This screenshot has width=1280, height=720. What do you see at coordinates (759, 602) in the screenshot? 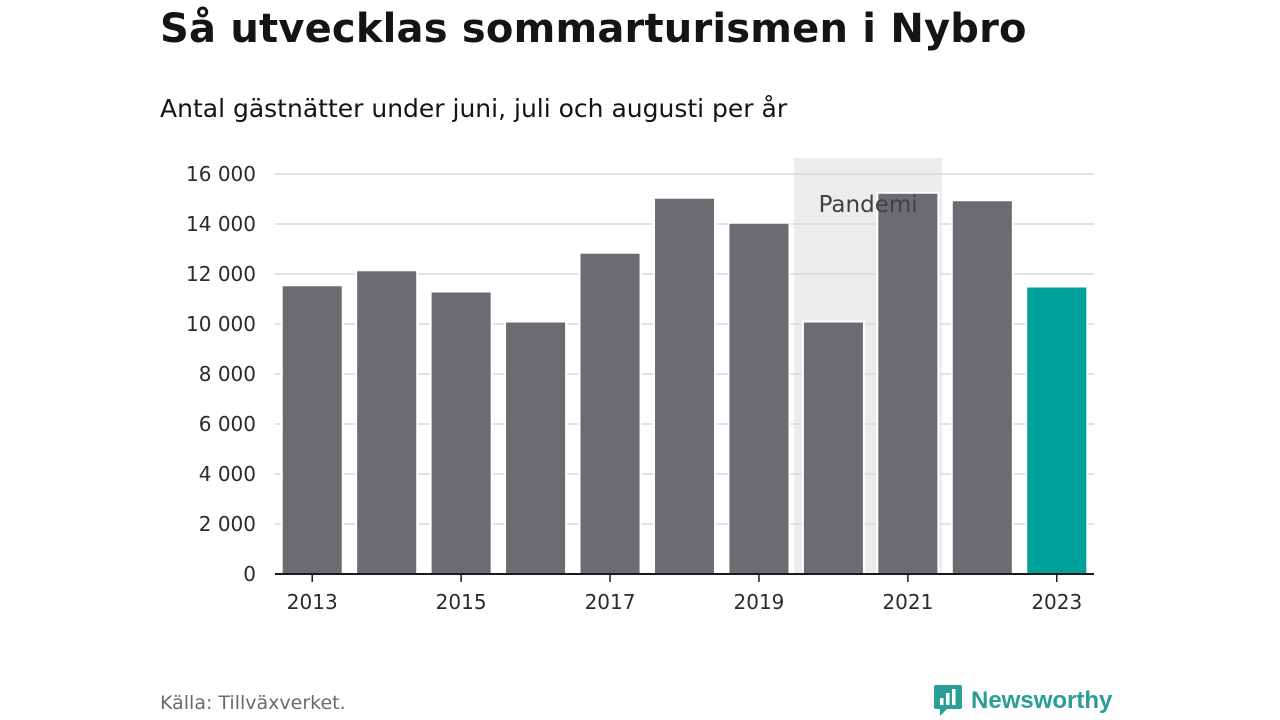
I see `x-tick-label: 2019` at bounding box center [759, 602].